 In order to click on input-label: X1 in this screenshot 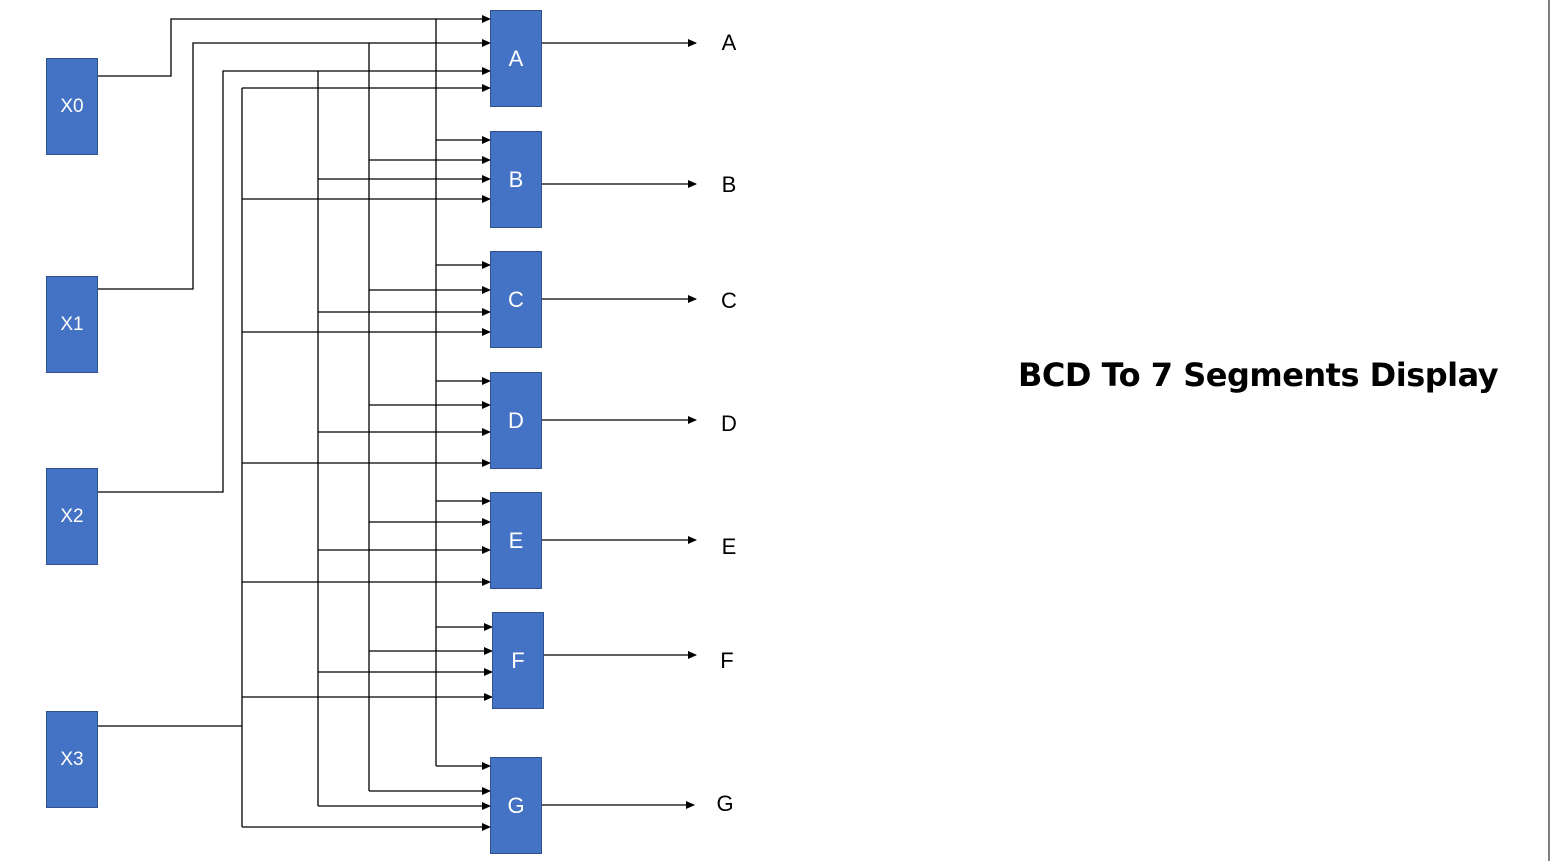, I will do `click(72, 324)`.